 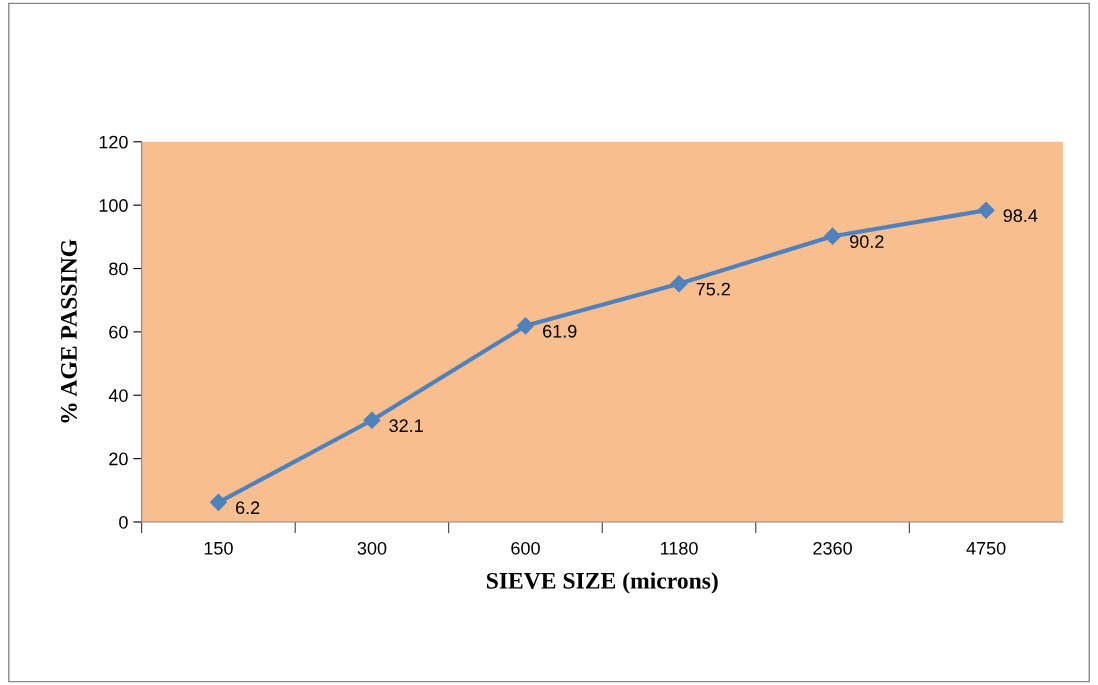 What do you see at coordinates (68, 331) in the screenshot?
I see `y-axis-title: % AGE PASSING` at bounding box center [68, 331].